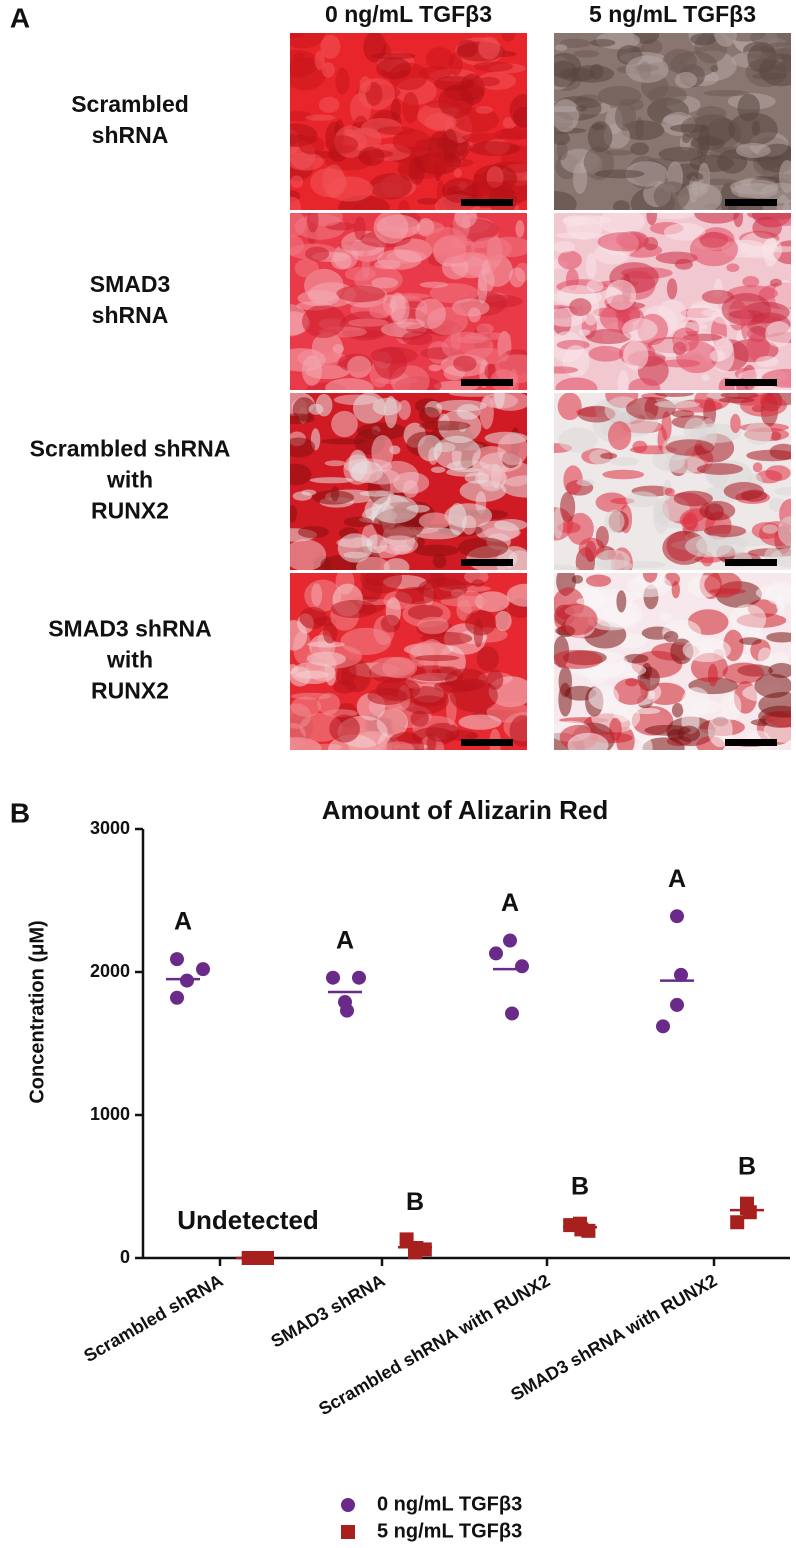 This screenshot has width=796, height=1548. I want to click on significance-label: A, so click(183, 922).